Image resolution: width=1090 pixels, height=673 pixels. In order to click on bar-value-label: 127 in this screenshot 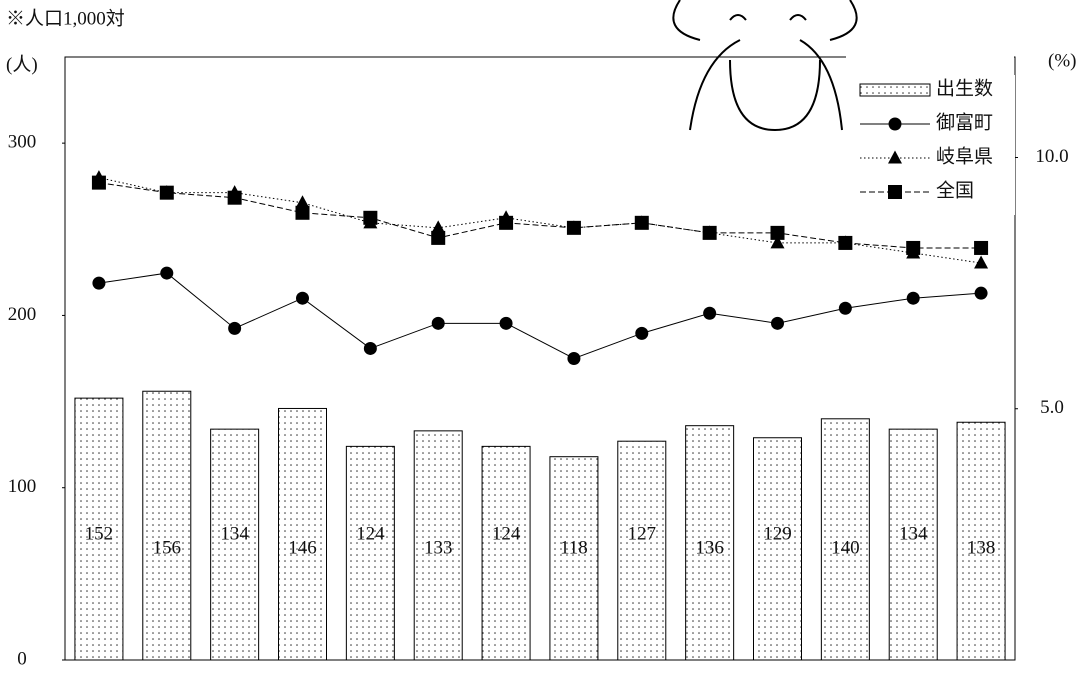, I will do `click(642, 533)`.